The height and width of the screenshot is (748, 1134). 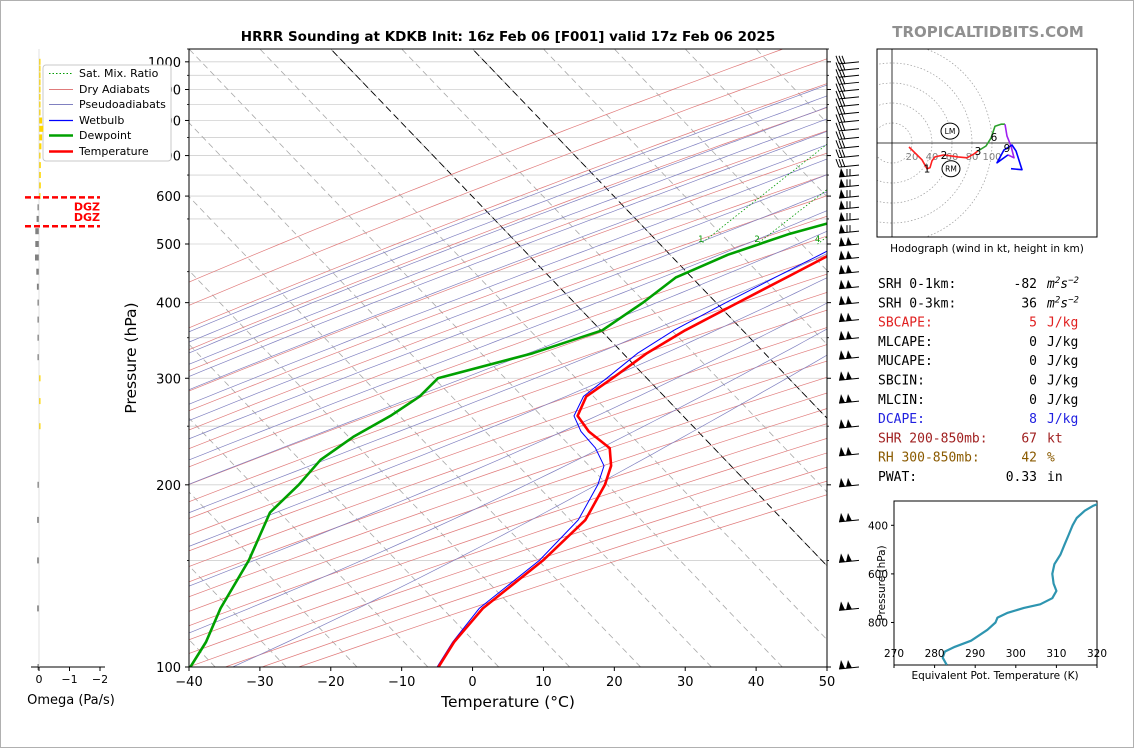 I want to click on theta-clip-group, so click(x=1019, y=584).